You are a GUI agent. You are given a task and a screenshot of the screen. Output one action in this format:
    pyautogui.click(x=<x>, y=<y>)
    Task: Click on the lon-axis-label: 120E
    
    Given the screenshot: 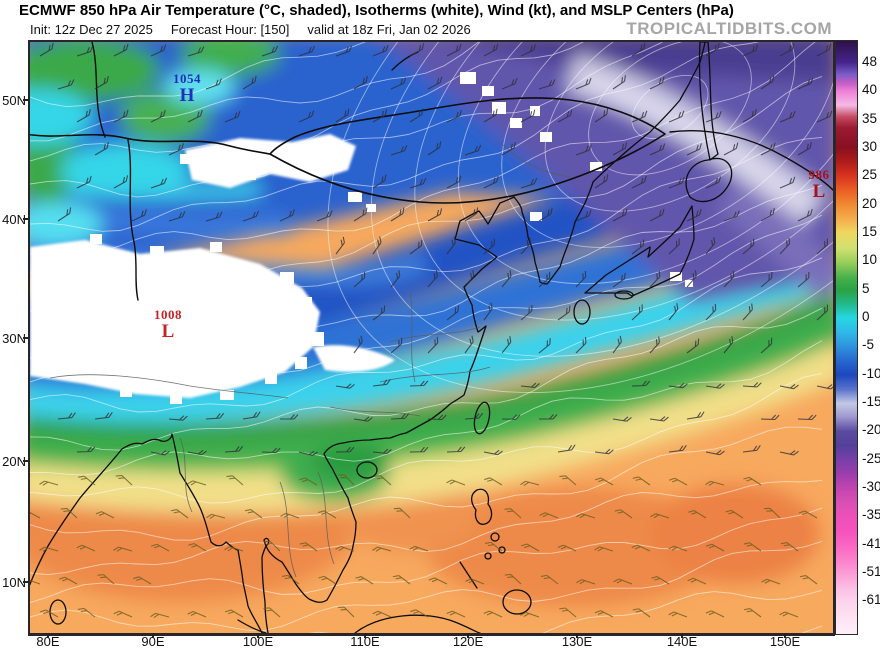 What is the action you would take?
    pyautogui.click(x=468, y=641)
    